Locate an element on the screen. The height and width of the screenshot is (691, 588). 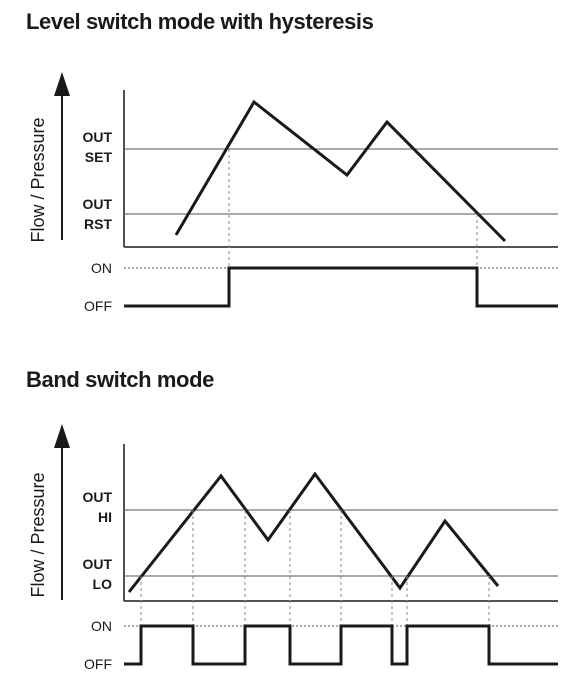
threshold-label-lo-line2: LO is located at coordinates (103, 584).